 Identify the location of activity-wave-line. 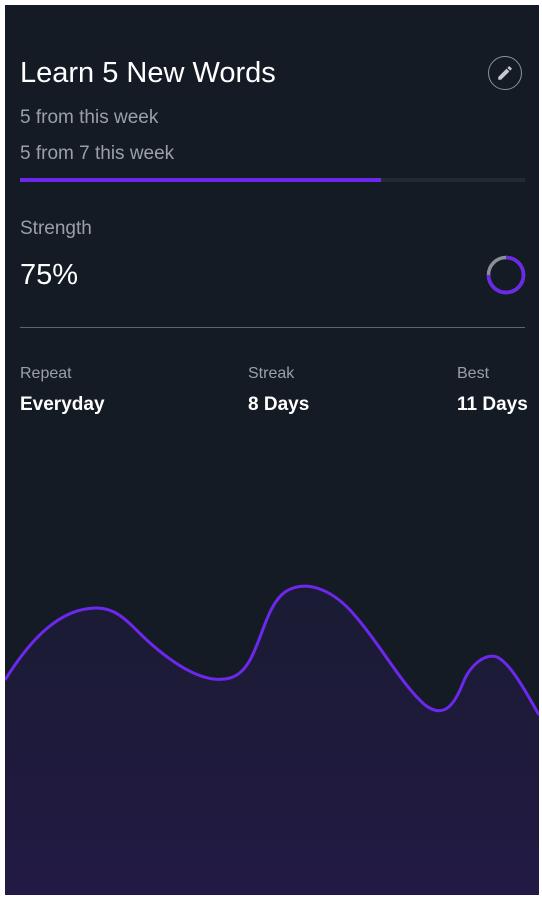
(272, 650).